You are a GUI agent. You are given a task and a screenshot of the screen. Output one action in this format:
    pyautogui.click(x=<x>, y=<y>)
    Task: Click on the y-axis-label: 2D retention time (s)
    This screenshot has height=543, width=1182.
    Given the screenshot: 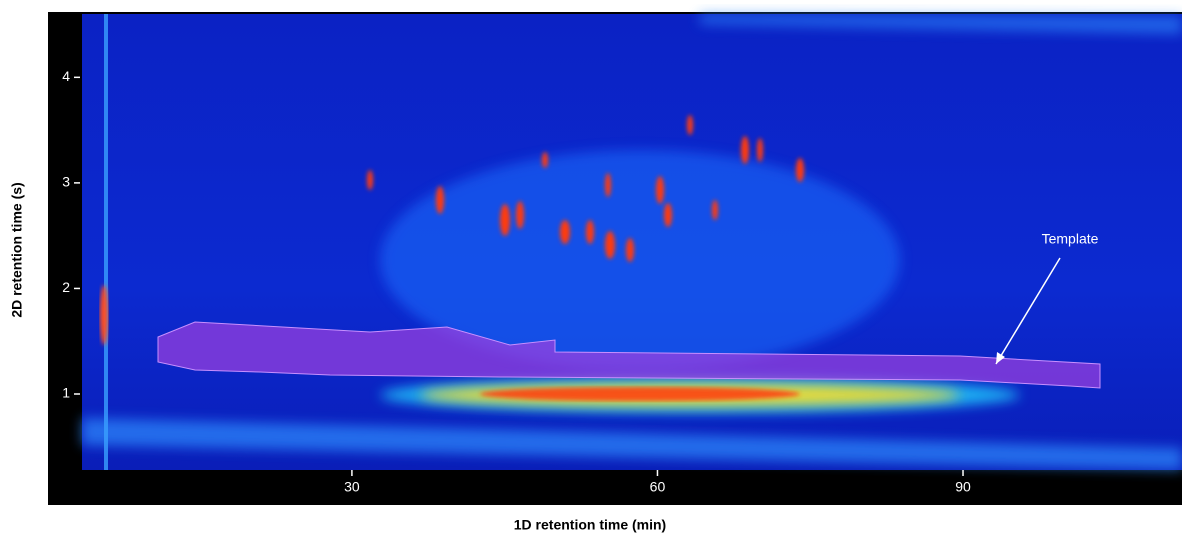 What is the action you would take?
    pyautogui.click(x=17, y=249)
    